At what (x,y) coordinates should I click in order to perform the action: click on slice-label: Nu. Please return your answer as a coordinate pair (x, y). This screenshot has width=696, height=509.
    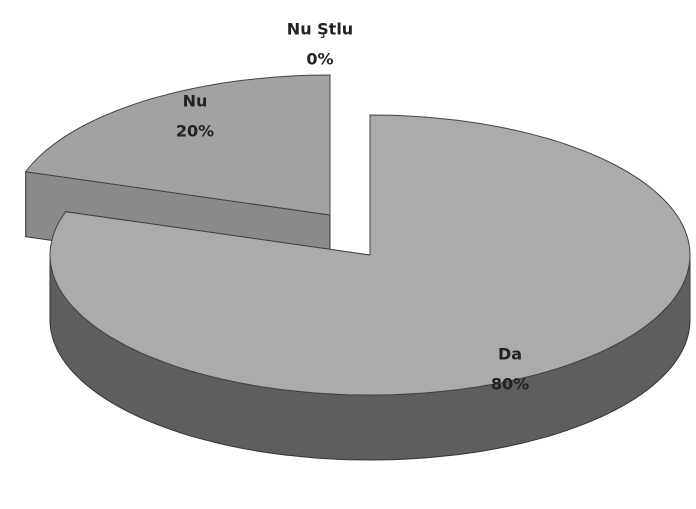
    Looking at the image, I should click on (195, 101).